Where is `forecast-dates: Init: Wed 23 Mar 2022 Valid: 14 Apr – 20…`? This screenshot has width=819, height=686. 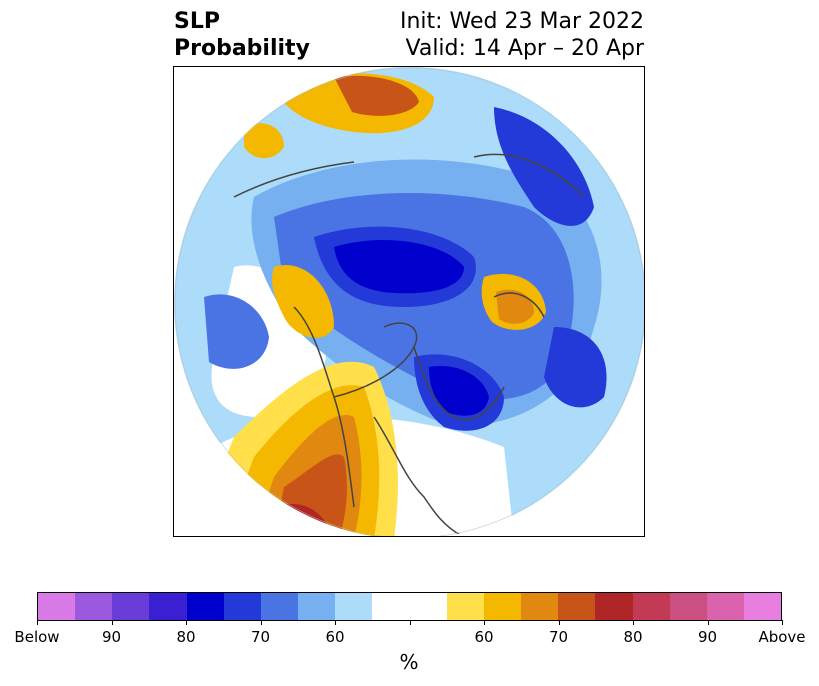 forecast-dates: Init: Wed 23 Mar 2022 Valid: 14 Apr – 20… is located at coordinates (522, 35).